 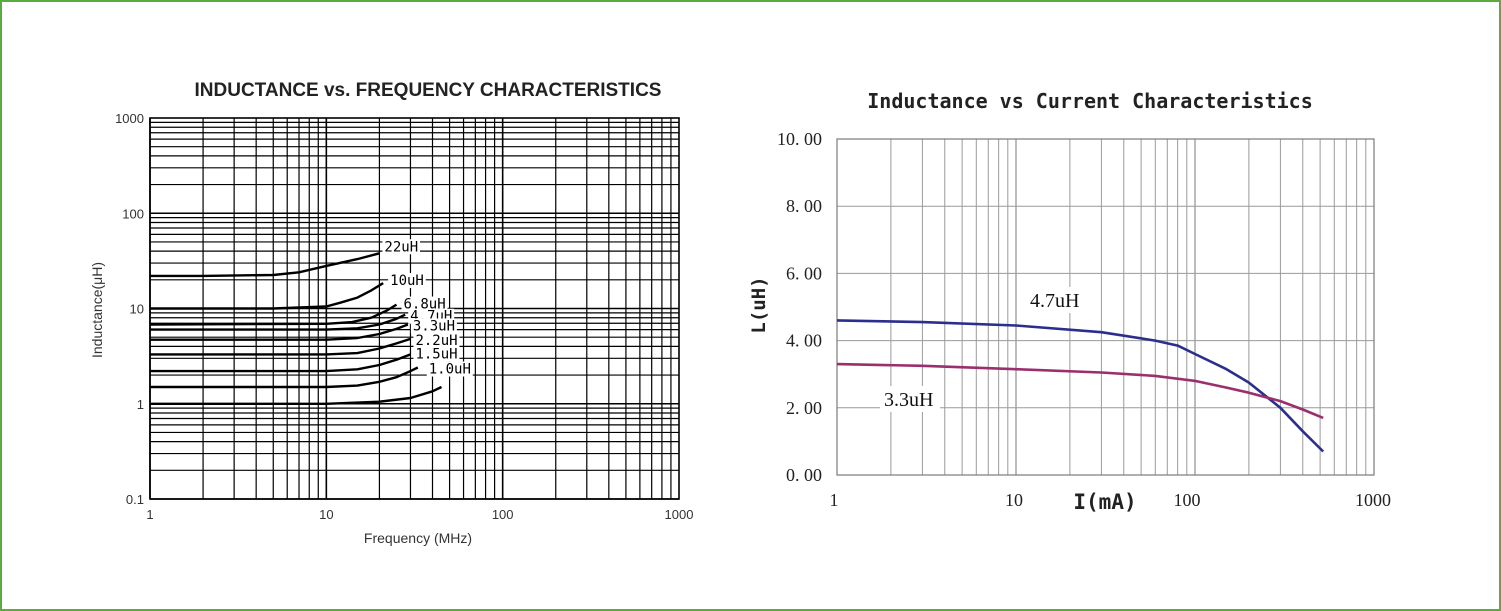 What do you see at coordinates (804, 273) in the screenshot?
I see `right-y-tick-label: 6. 00` at bounding box center [804, 273].